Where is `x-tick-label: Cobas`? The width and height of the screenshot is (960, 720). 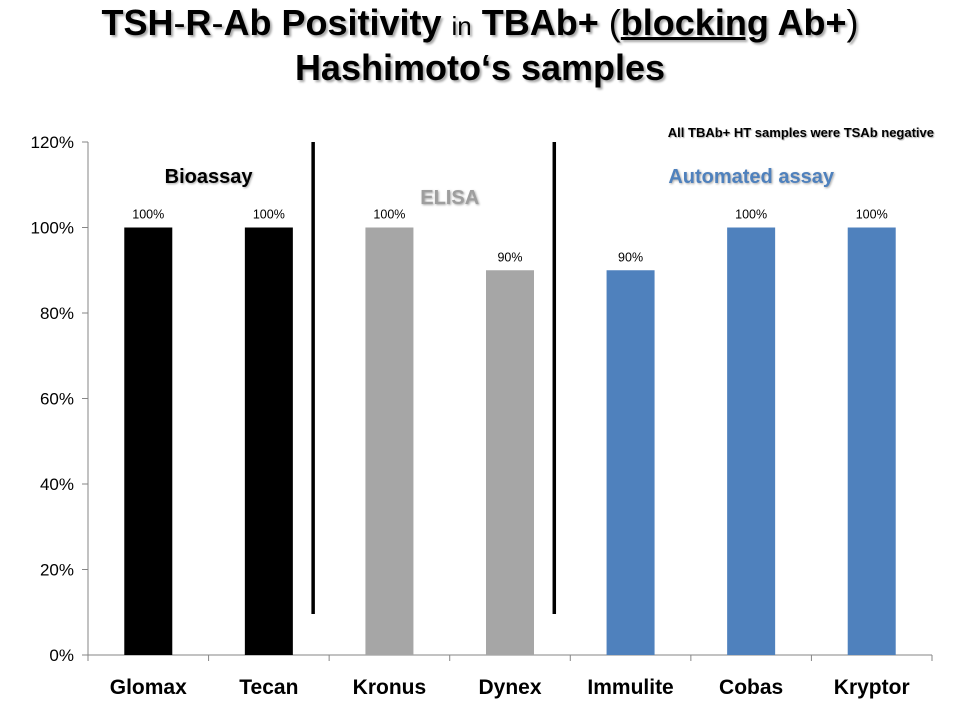
x-tick-label: Cobas is located at coordinates (751, 687).